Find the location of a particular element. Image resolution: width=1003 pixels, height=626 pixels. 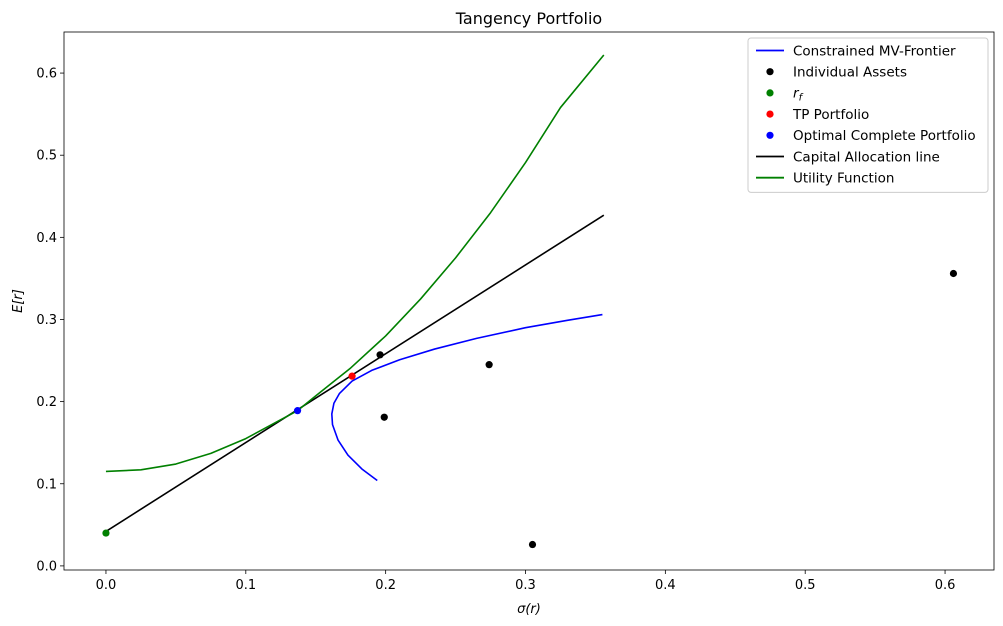

legend-item-utility-function: Utility Function is located at coordinates (825, 179).